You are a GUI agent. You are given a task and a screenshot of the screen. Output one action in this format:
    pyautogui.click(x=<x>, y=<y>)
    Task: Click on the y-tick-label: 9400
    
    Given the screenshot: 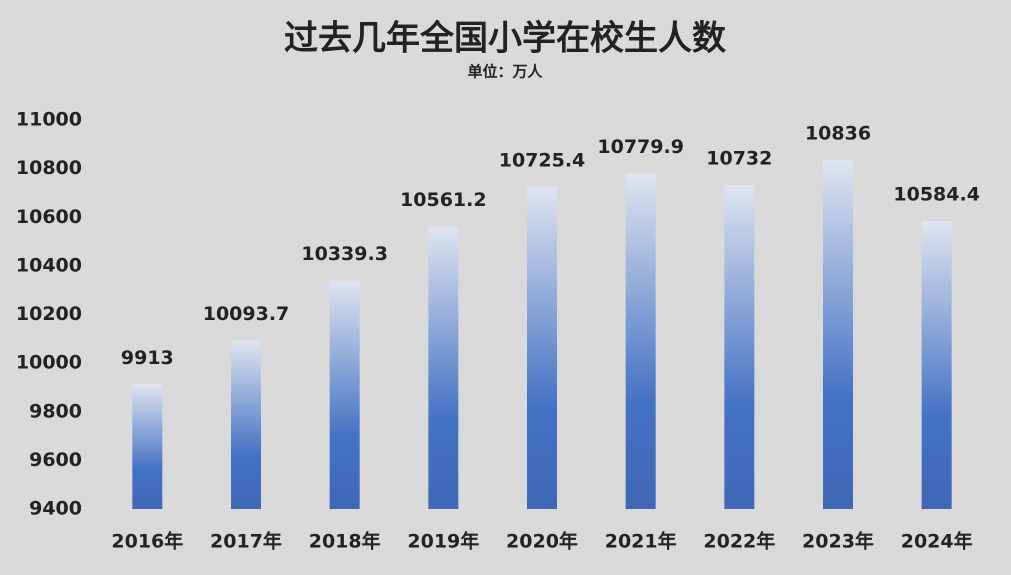 What is the action you would take?
    pyautogui.click(x=55, y=509)
    